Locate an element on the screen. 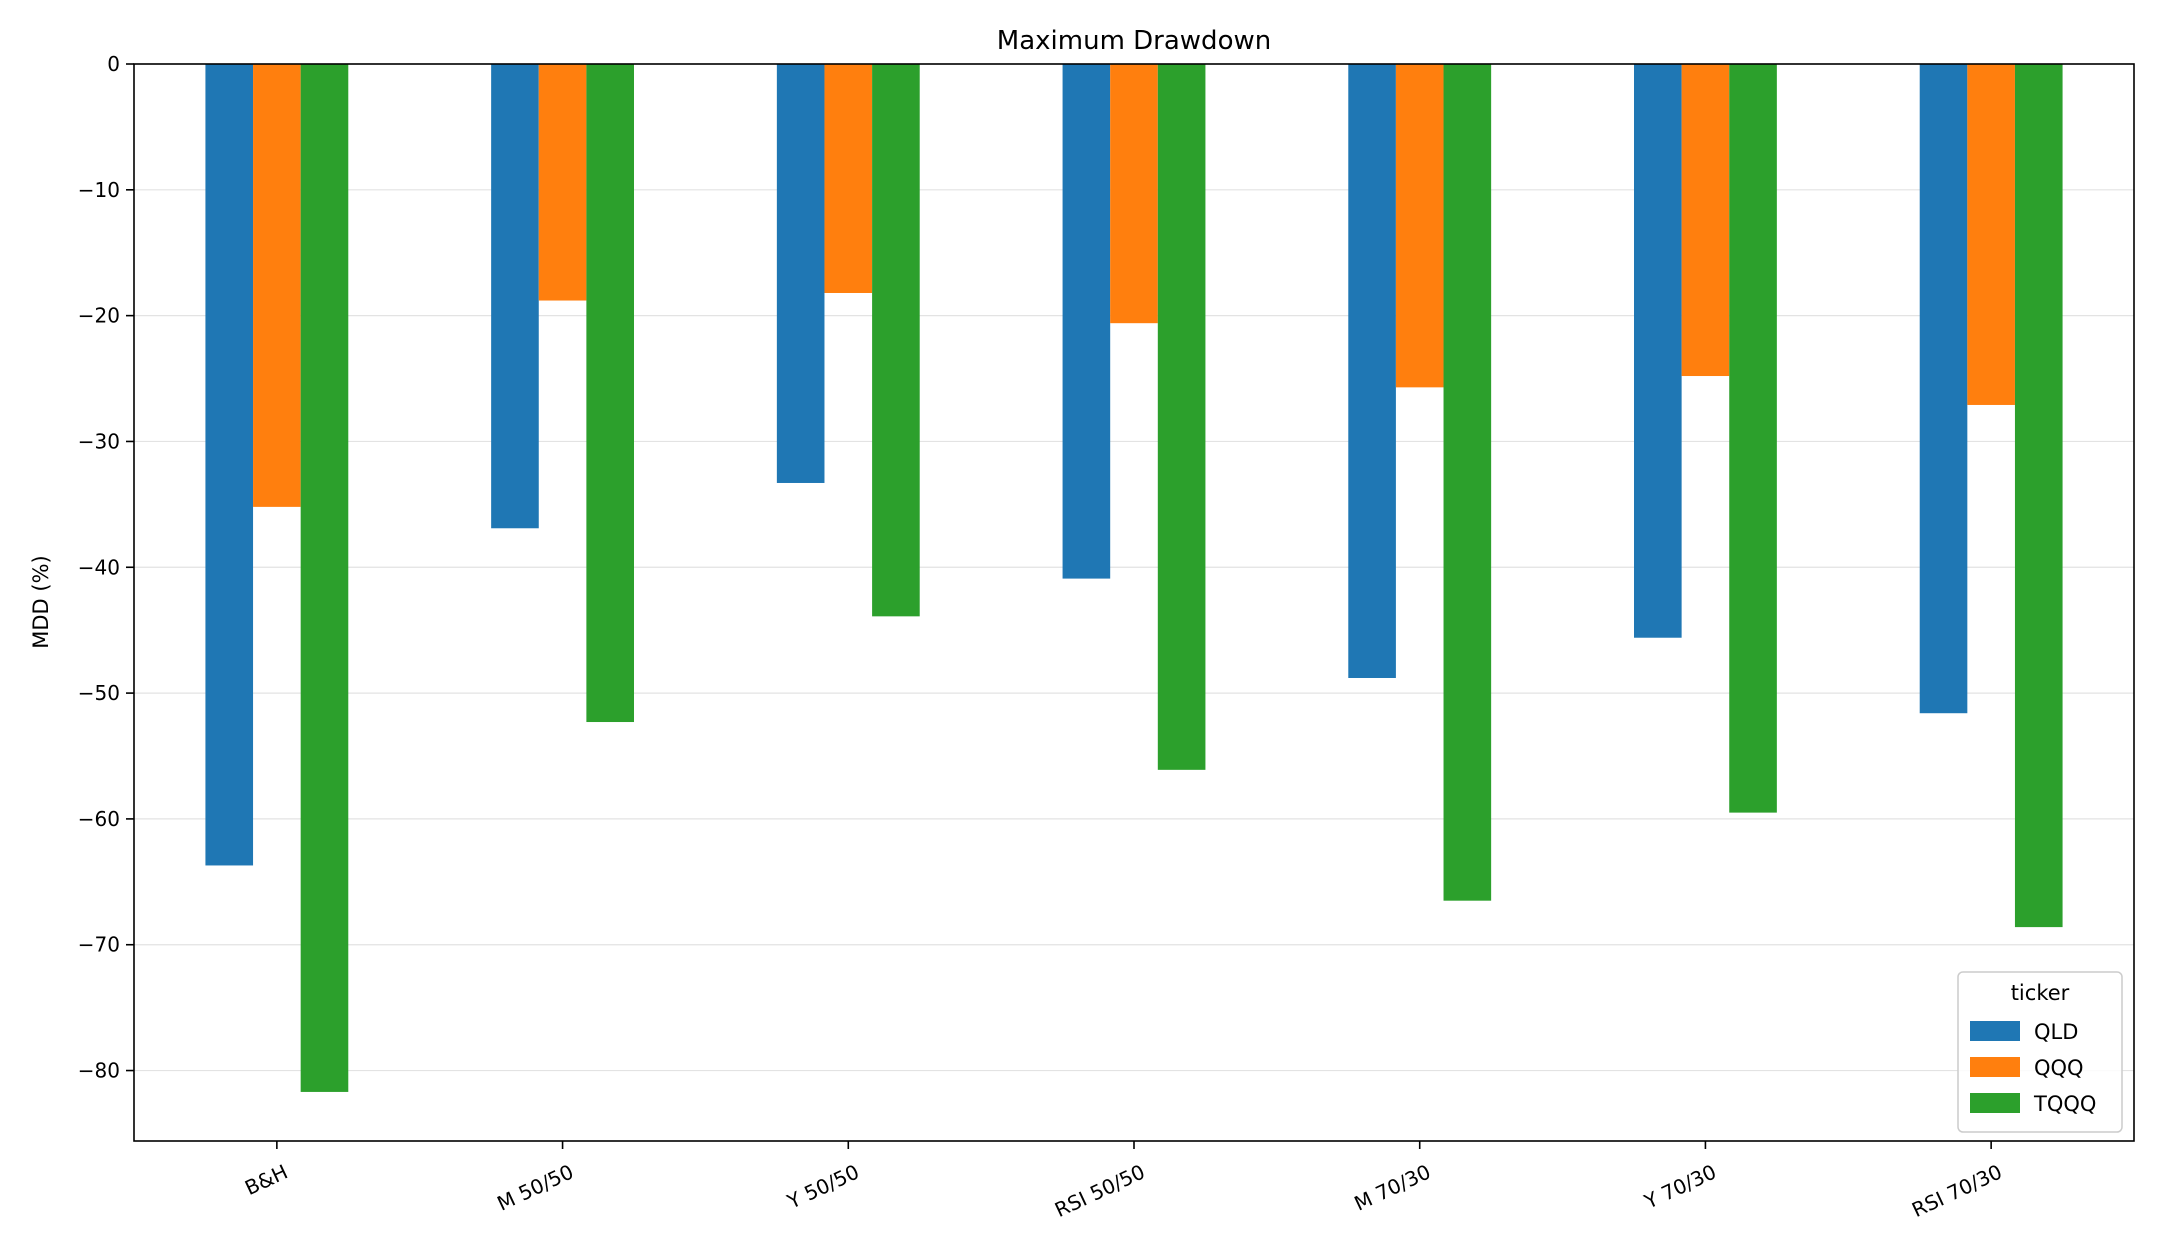 This screenshot has width=2160, height=1260. y-tick-label: −70 is located at coordinates (99, 945).